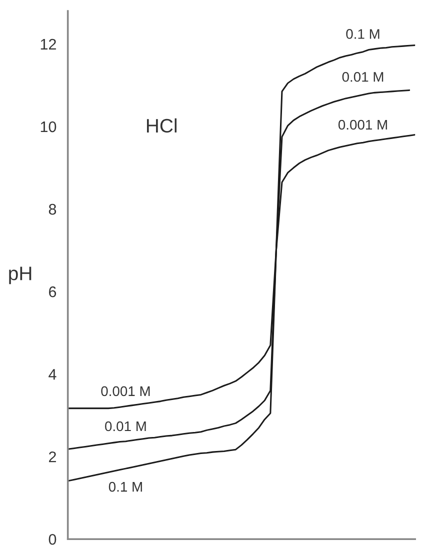 The height and width of the screenshot is (549, 424). I want to click on series-label: 0.1 M, so click(363, 34).